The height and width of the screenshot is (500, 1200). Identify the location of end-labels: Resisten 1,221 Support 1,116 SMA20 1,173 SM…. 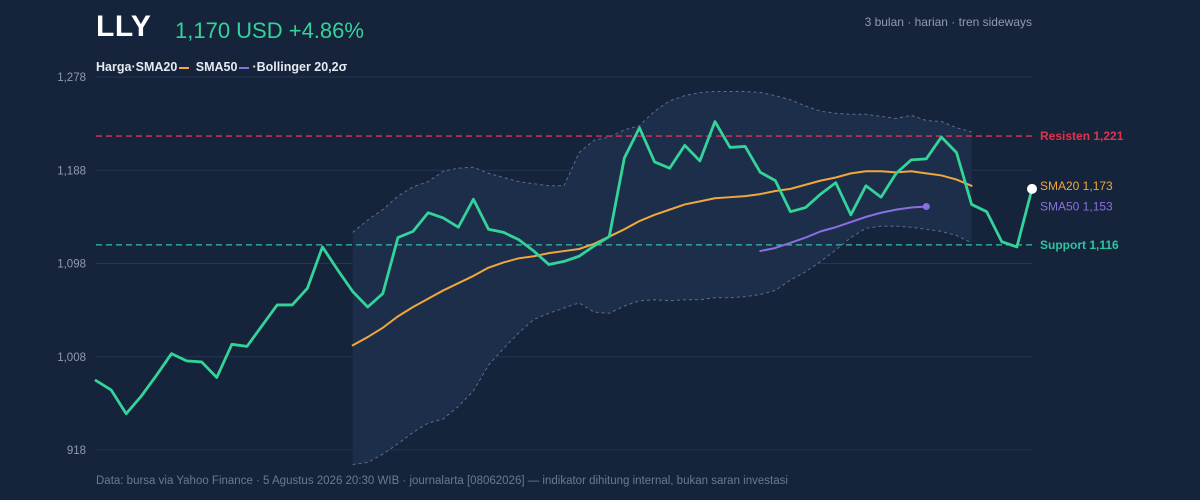
(1082, 190).